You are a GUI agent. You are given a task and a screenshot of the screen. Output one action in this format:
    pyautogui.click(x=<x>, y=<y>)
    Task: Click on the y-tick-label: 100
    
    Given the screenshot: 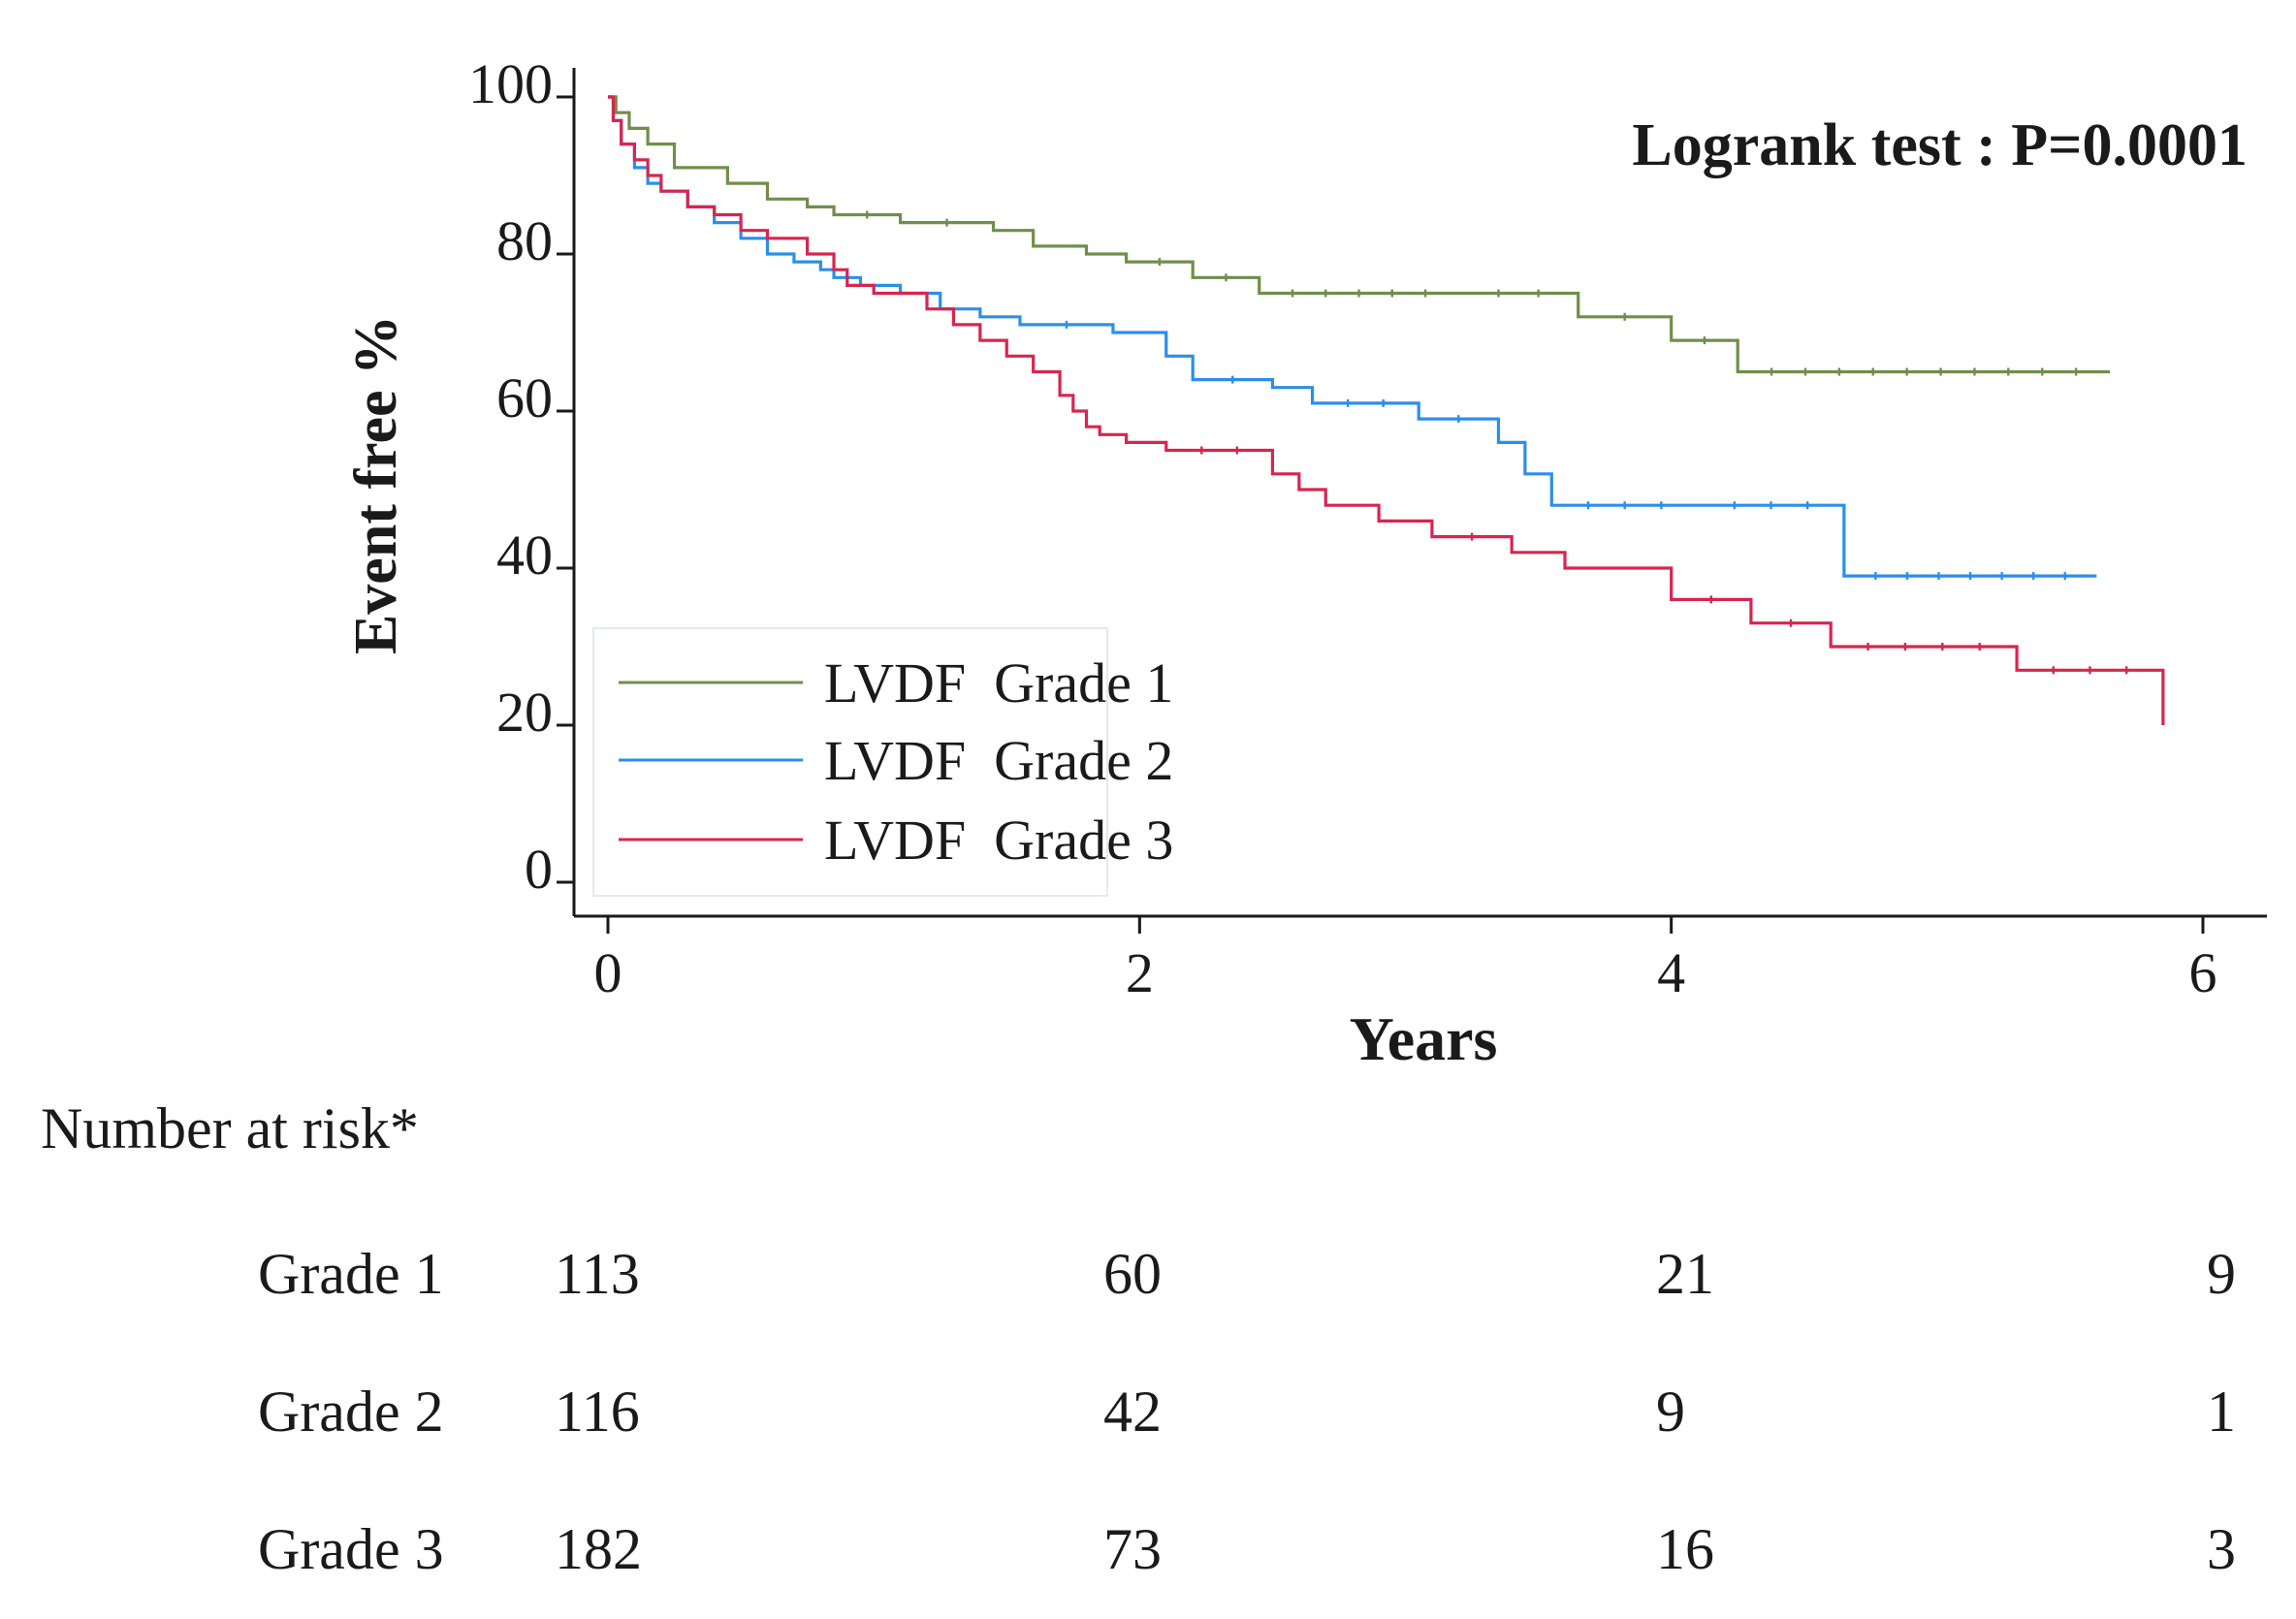 What is the action you would take?
    pyautogui.click(x=510, y=83)
    